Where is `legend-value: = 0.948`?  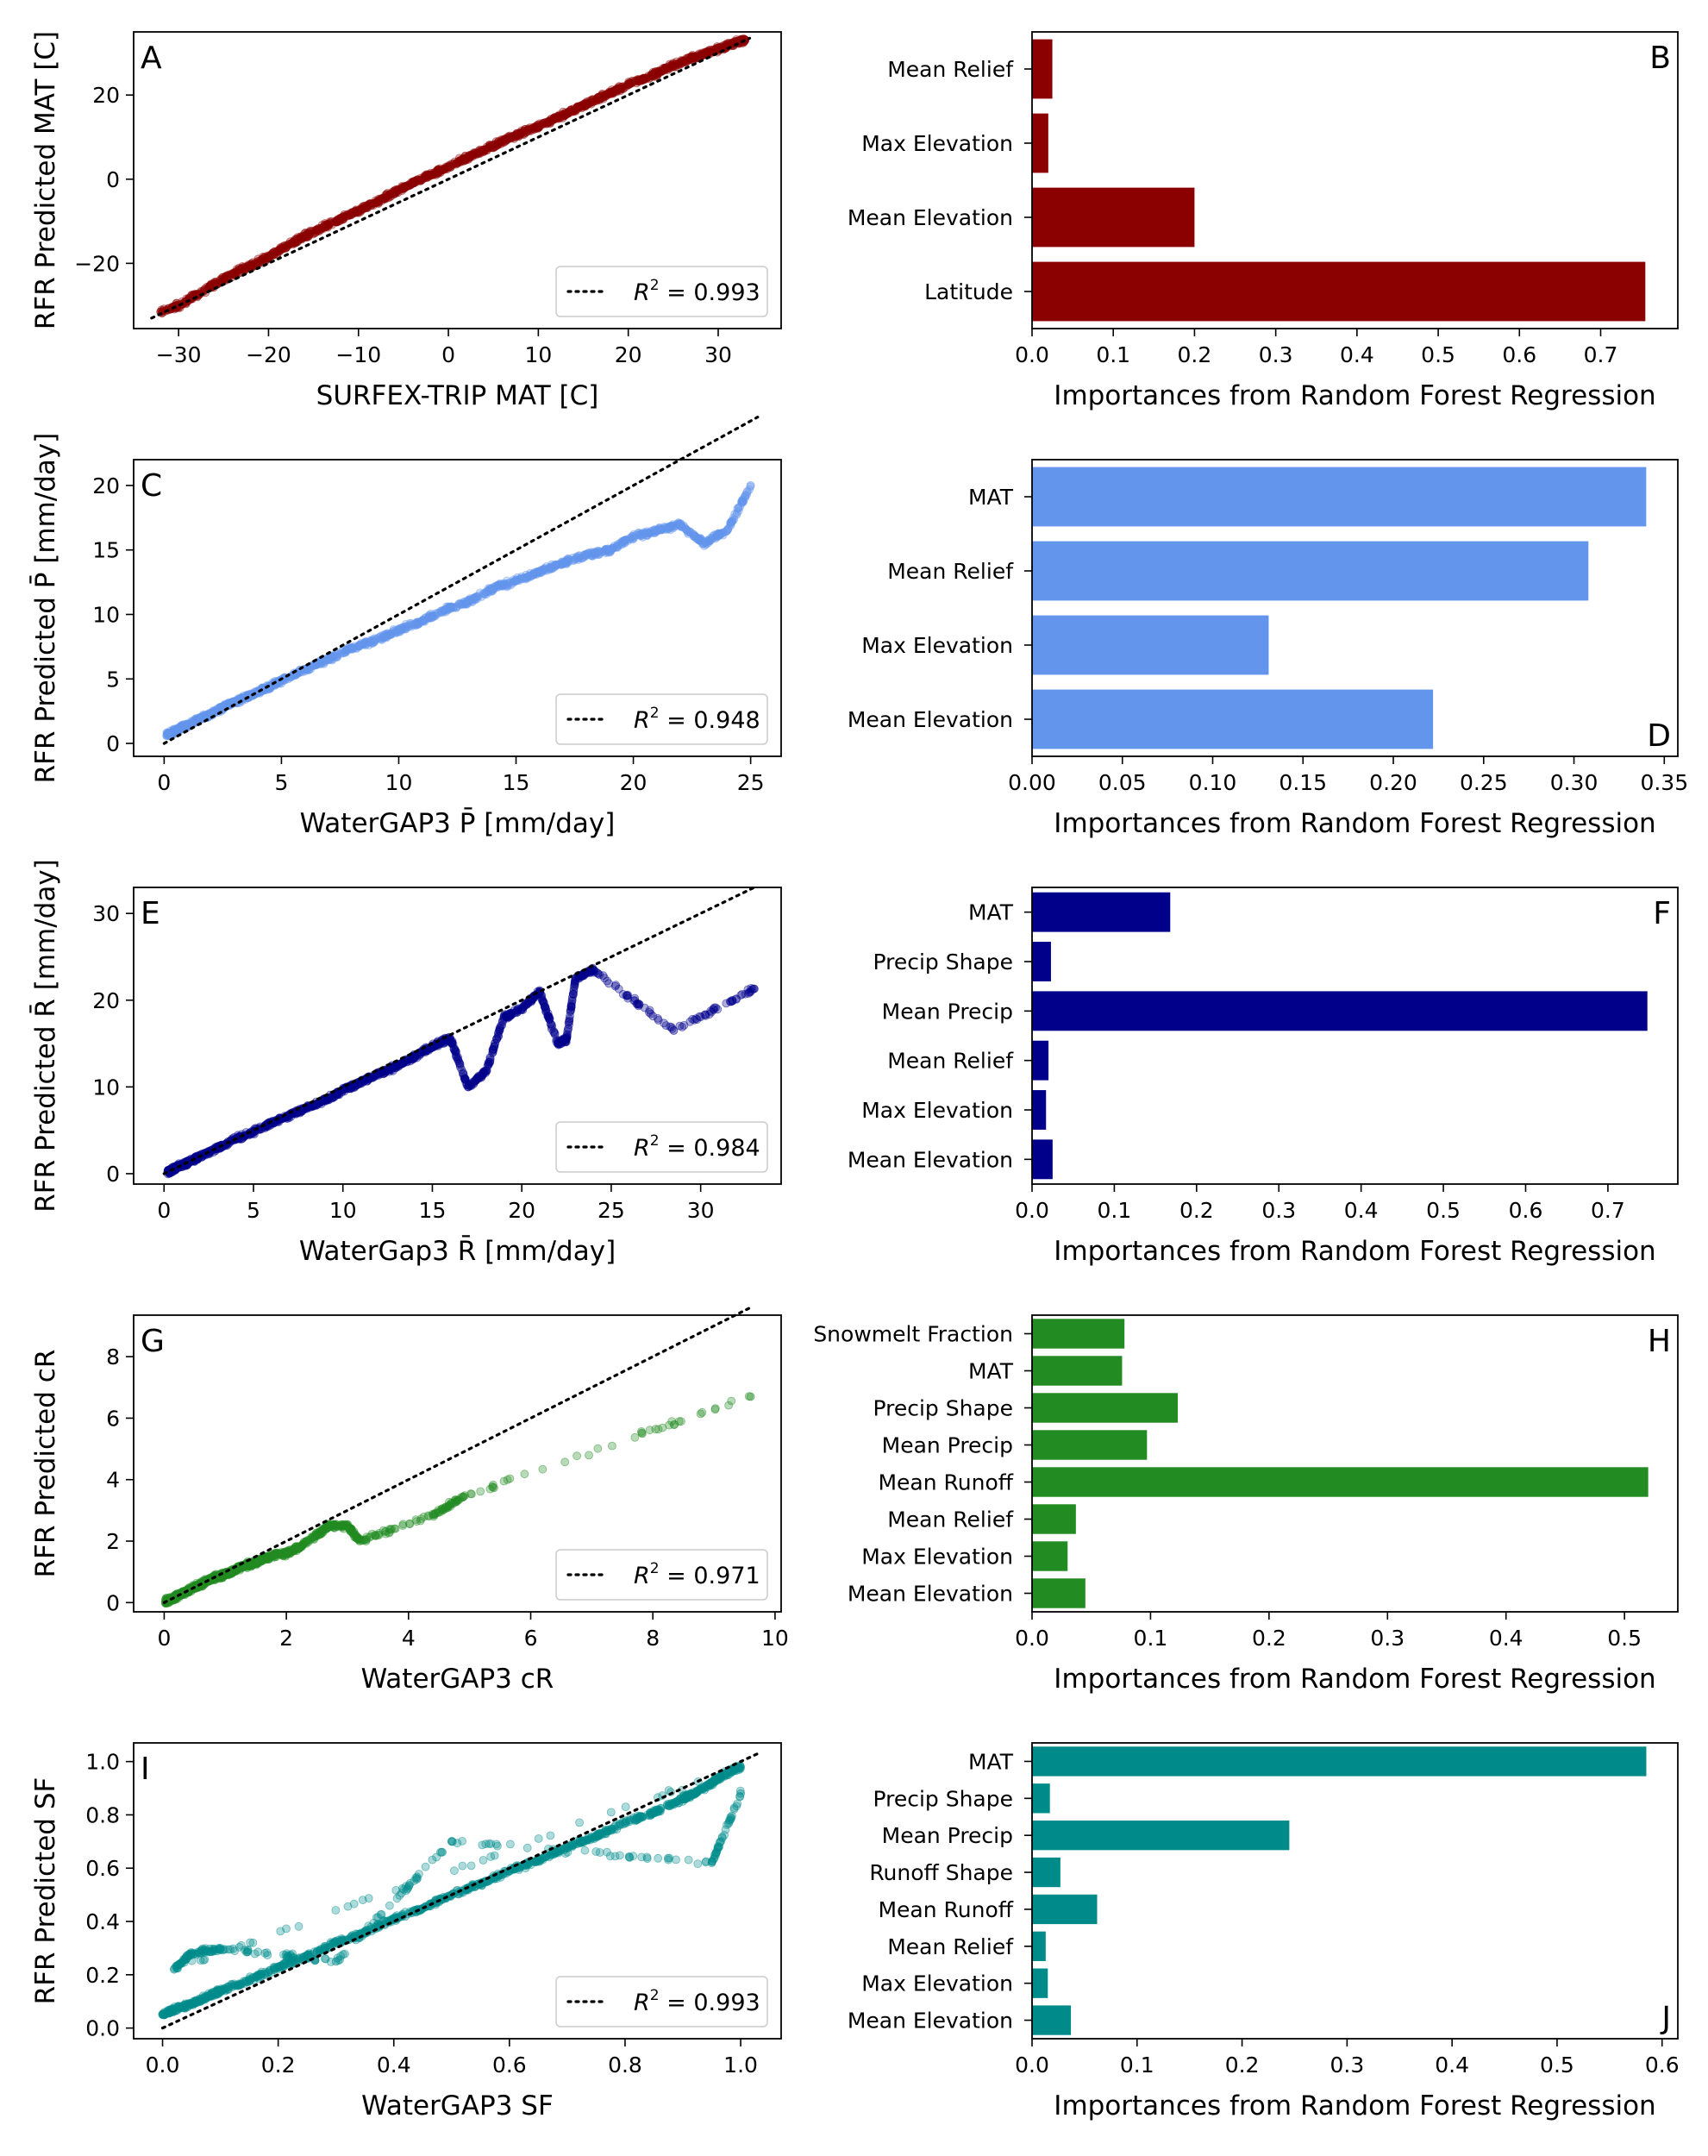 legend-value: = 0.948 is located at coordinates (710, 720).